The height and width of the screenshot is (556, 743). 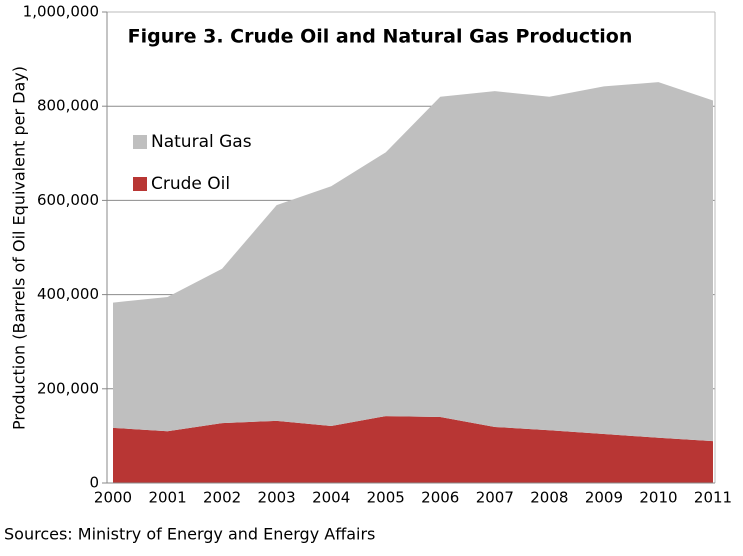 What do you see at coordinates (440, 498) in the screenshot?
I see `x-tick-label: 2006` at bounding box center [440, 498].